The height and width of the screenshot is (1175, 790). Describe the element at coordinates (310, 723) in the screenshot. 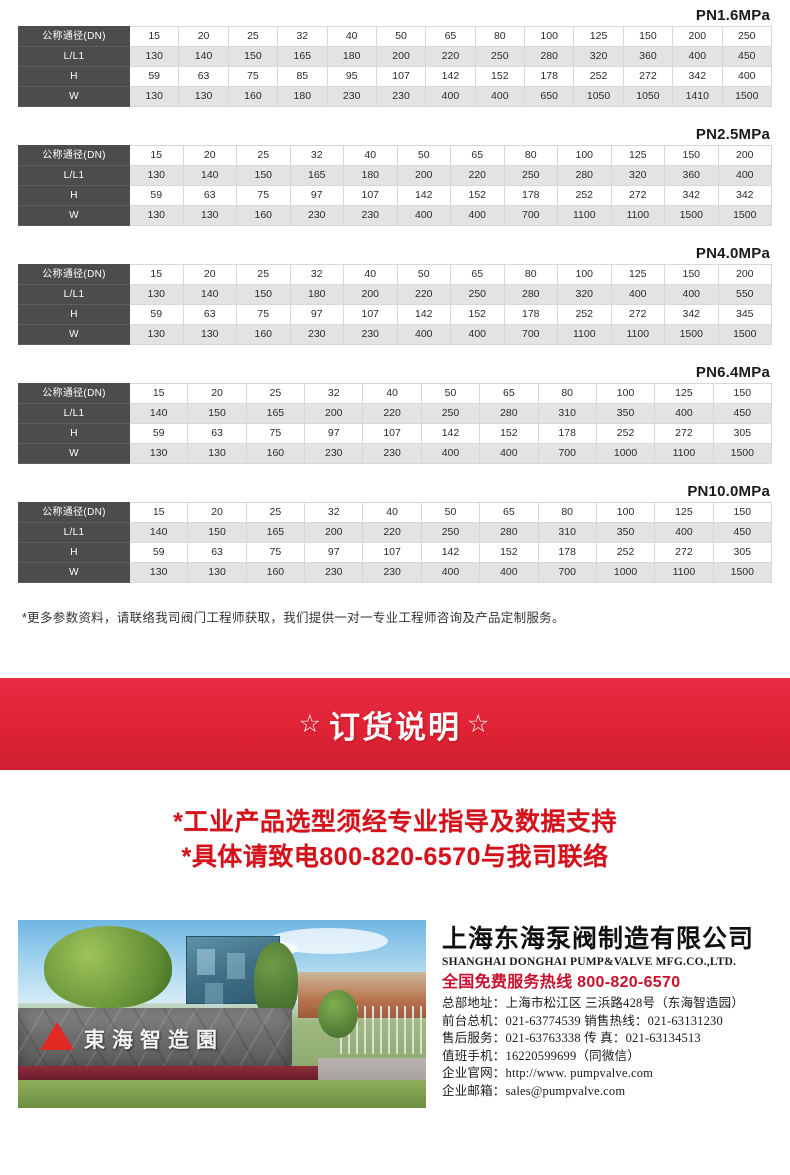

I see `star-left-icon: ☆` at that location.